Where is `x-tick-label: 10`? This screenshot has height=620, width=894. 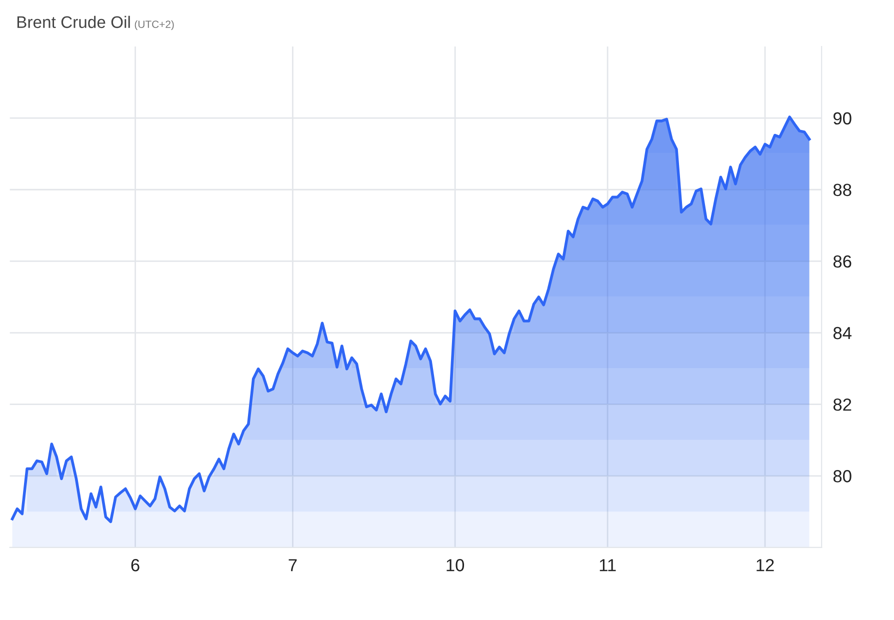
x-tick-label: 10 is located at coordinates (455, 565).